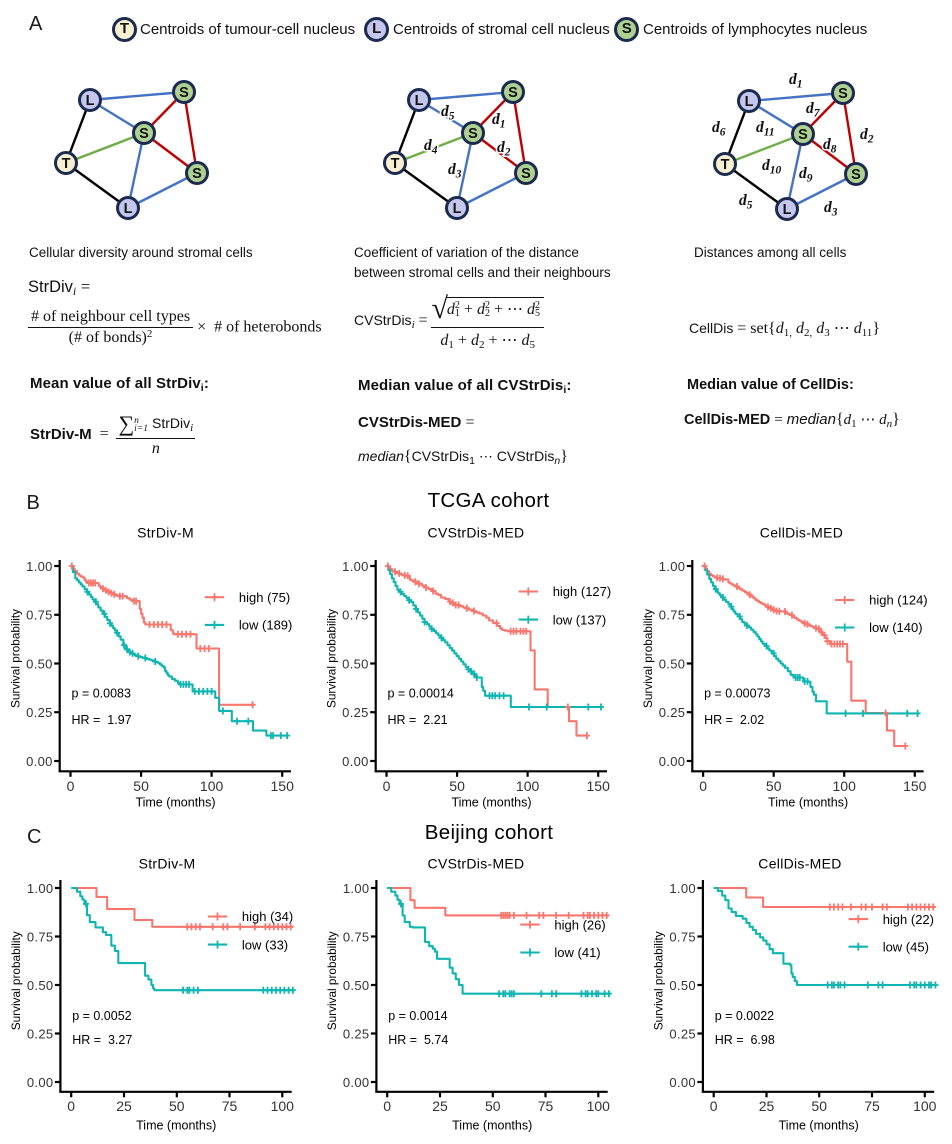  What do you see at coordinates (767, 1106) in the screenshot?
I see `svg-text: 25` at bounding box center [767, 1106].